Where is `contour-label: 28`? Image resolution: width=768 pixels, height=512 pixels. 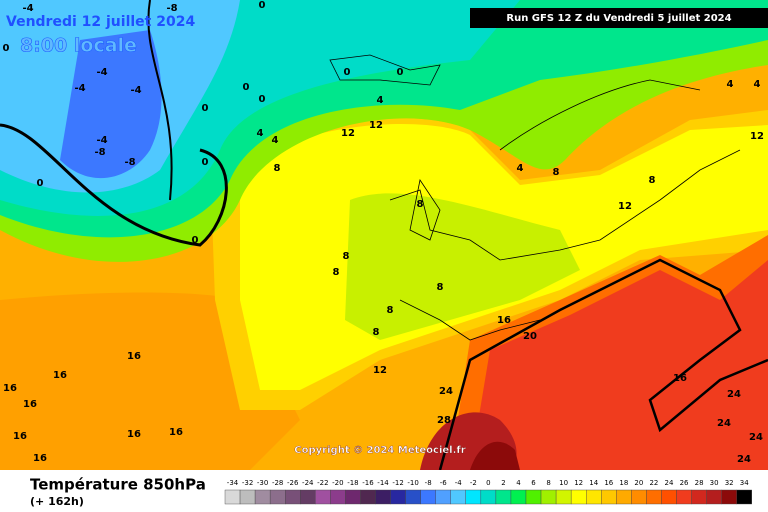
contour-label: 28 is located at coordinates (444, 420).